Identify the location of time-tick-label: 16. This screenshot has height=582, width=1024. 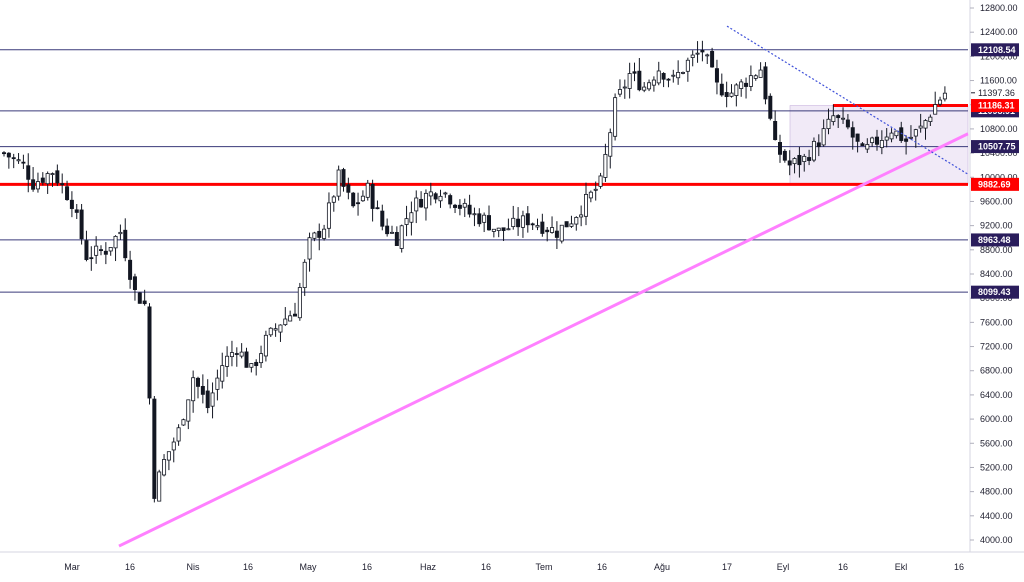
(486, 567).